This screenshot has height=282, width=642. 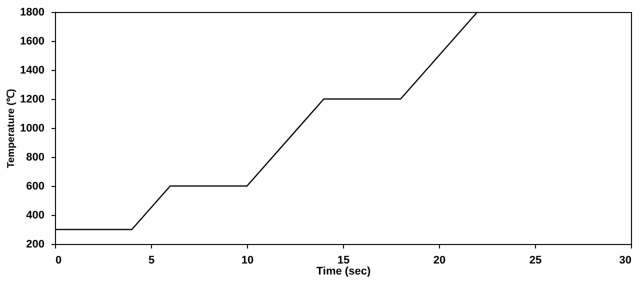 What do you see at coordinates (439, 260) in the screenshot?
I see `x-tick-label: 20` at bounding box center [439, 260].